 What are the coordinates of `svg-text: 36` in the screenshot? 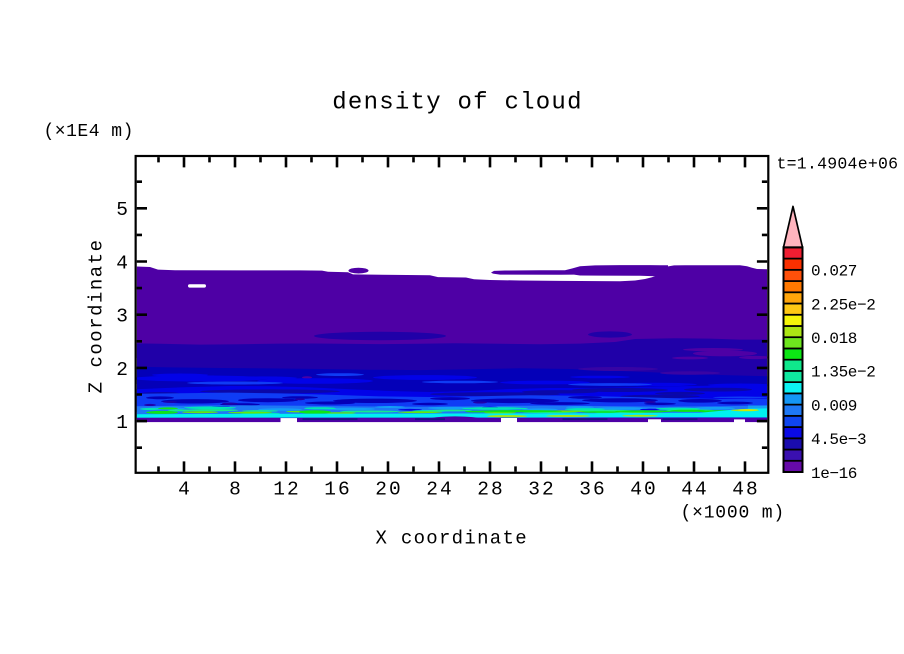 It's located at (592, 489).